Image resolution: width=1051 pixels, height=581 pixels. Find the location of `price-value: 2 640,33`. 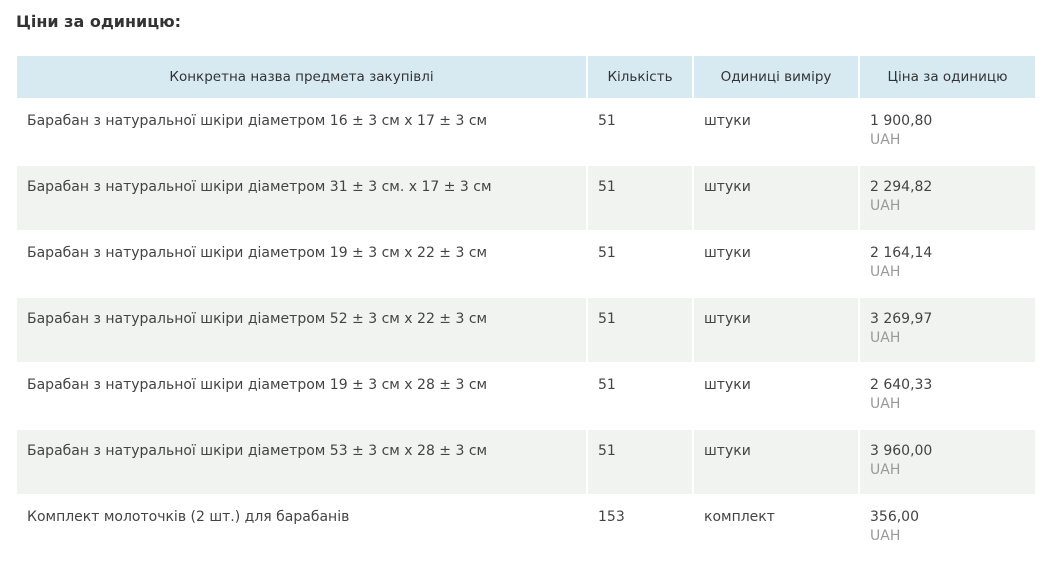

price-value: 2 640,33 is located at coordinates (901, 385).